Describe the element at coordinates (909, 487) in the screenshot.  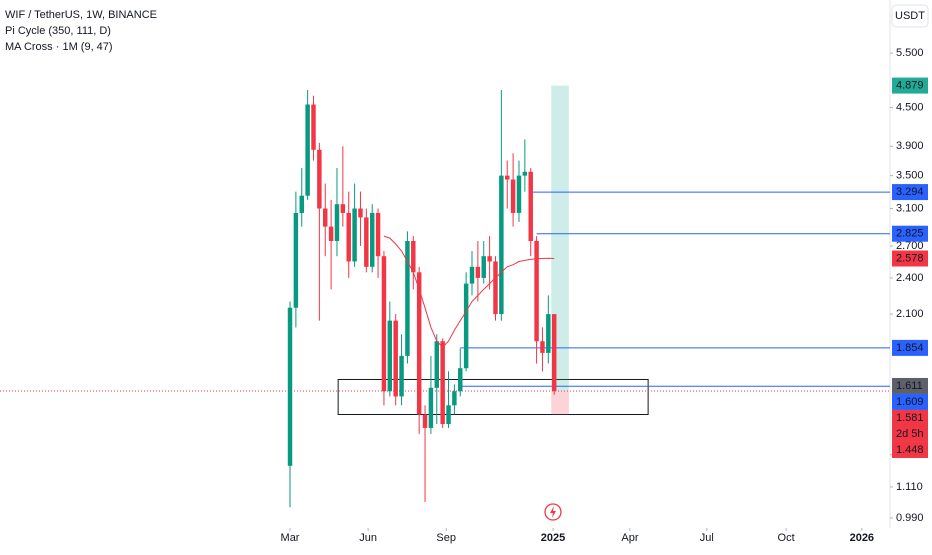
I see `y-tick-label: 1.110` at that location.